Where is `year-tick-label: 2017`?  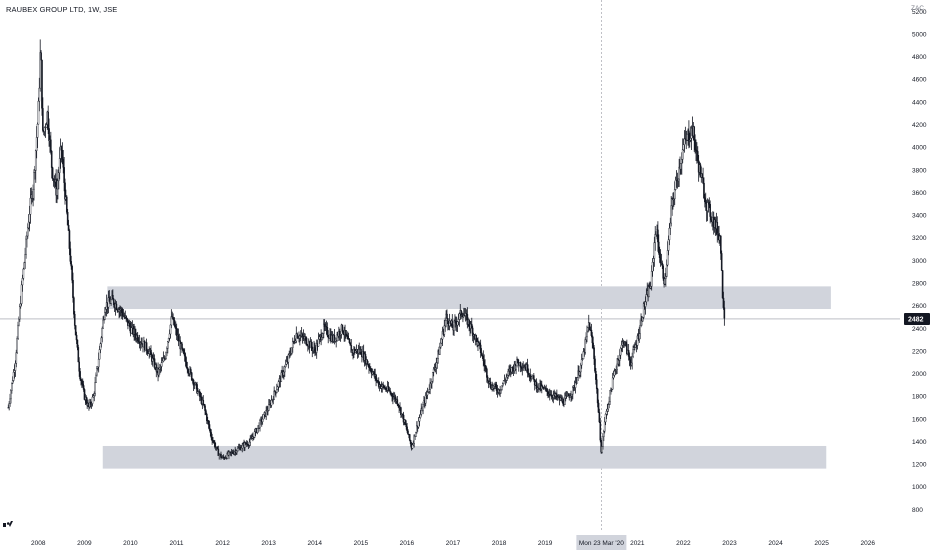 year-tick-label: 2017 is located at coordinates (453, 543).